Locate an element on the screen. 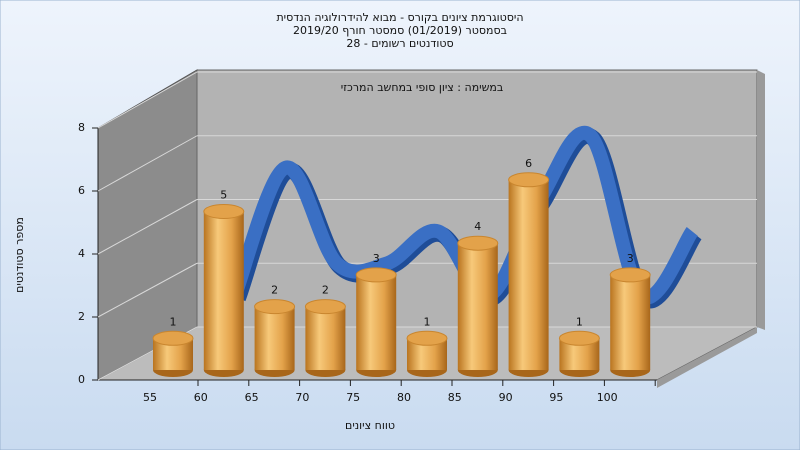 This screenshot has width=800, height=454. x-tick-label: 100 is located at coordinates (607, 397).